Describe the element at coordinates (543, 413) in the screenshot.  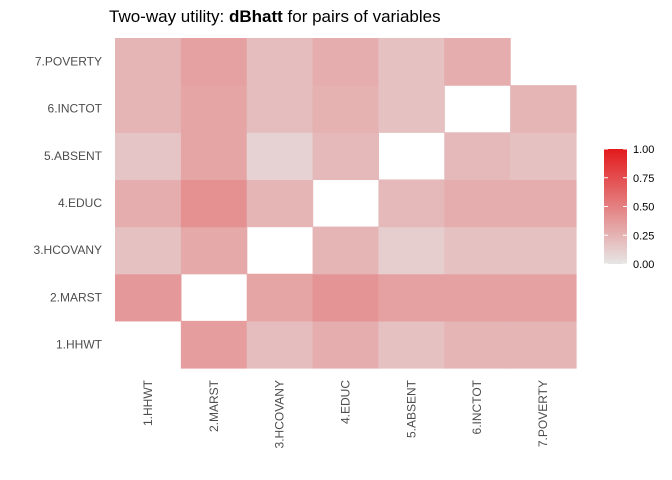
I see `x-tick-label: 7.POVERTY` at that location.